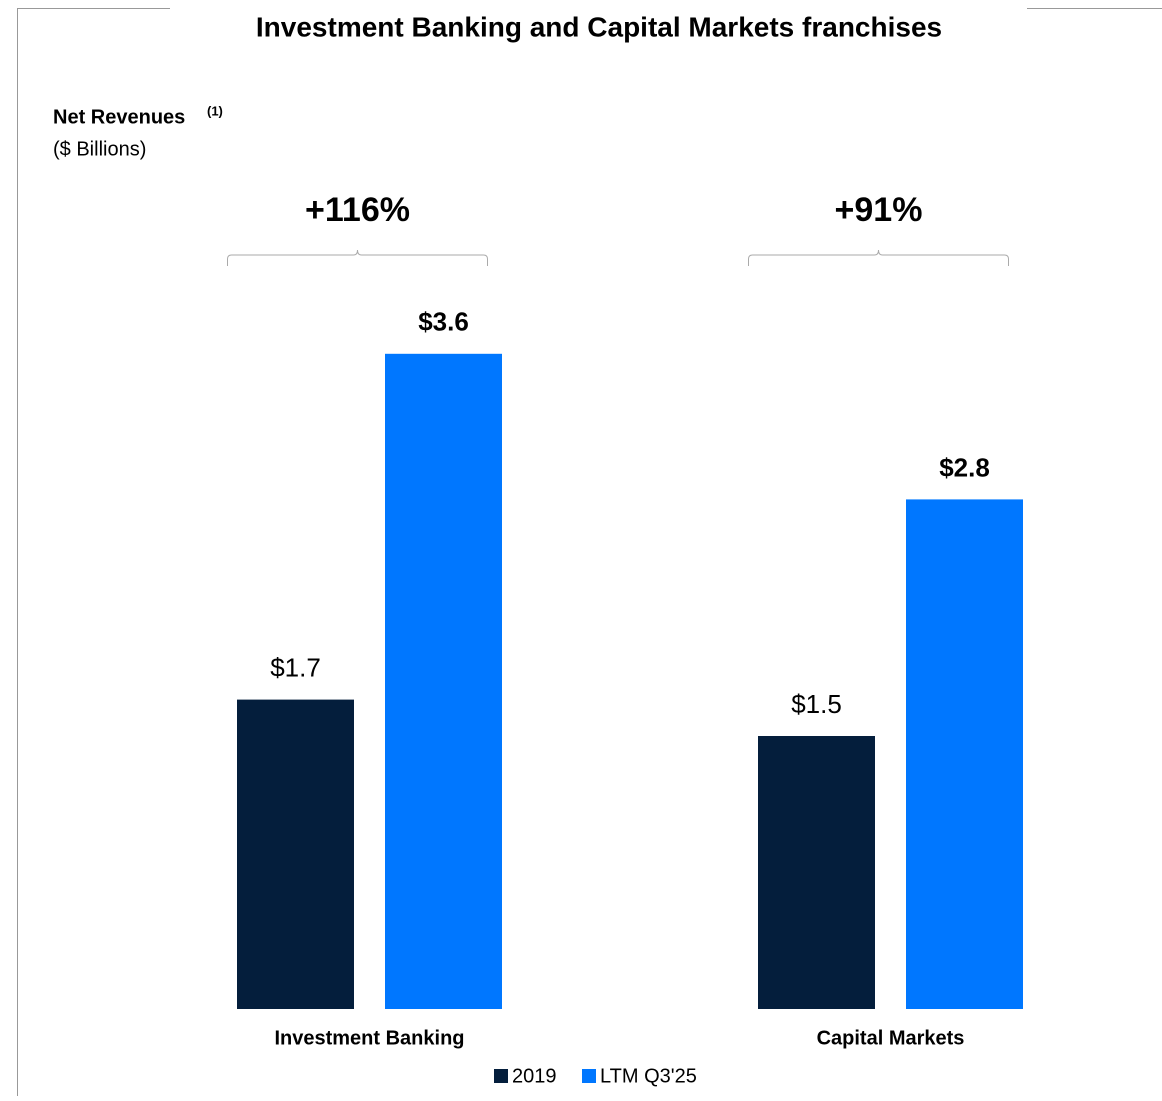  Describe the element at coordinates (534, 1076) in the screenshot. I see `legend-label: 2019` at that location.